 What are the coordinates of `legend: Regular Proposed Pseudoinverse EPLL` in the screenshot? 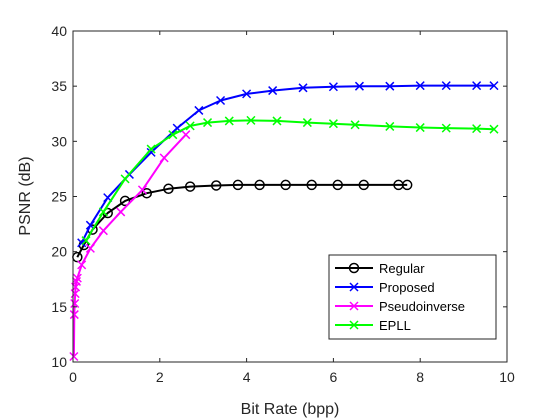 It's located at (412, 297).